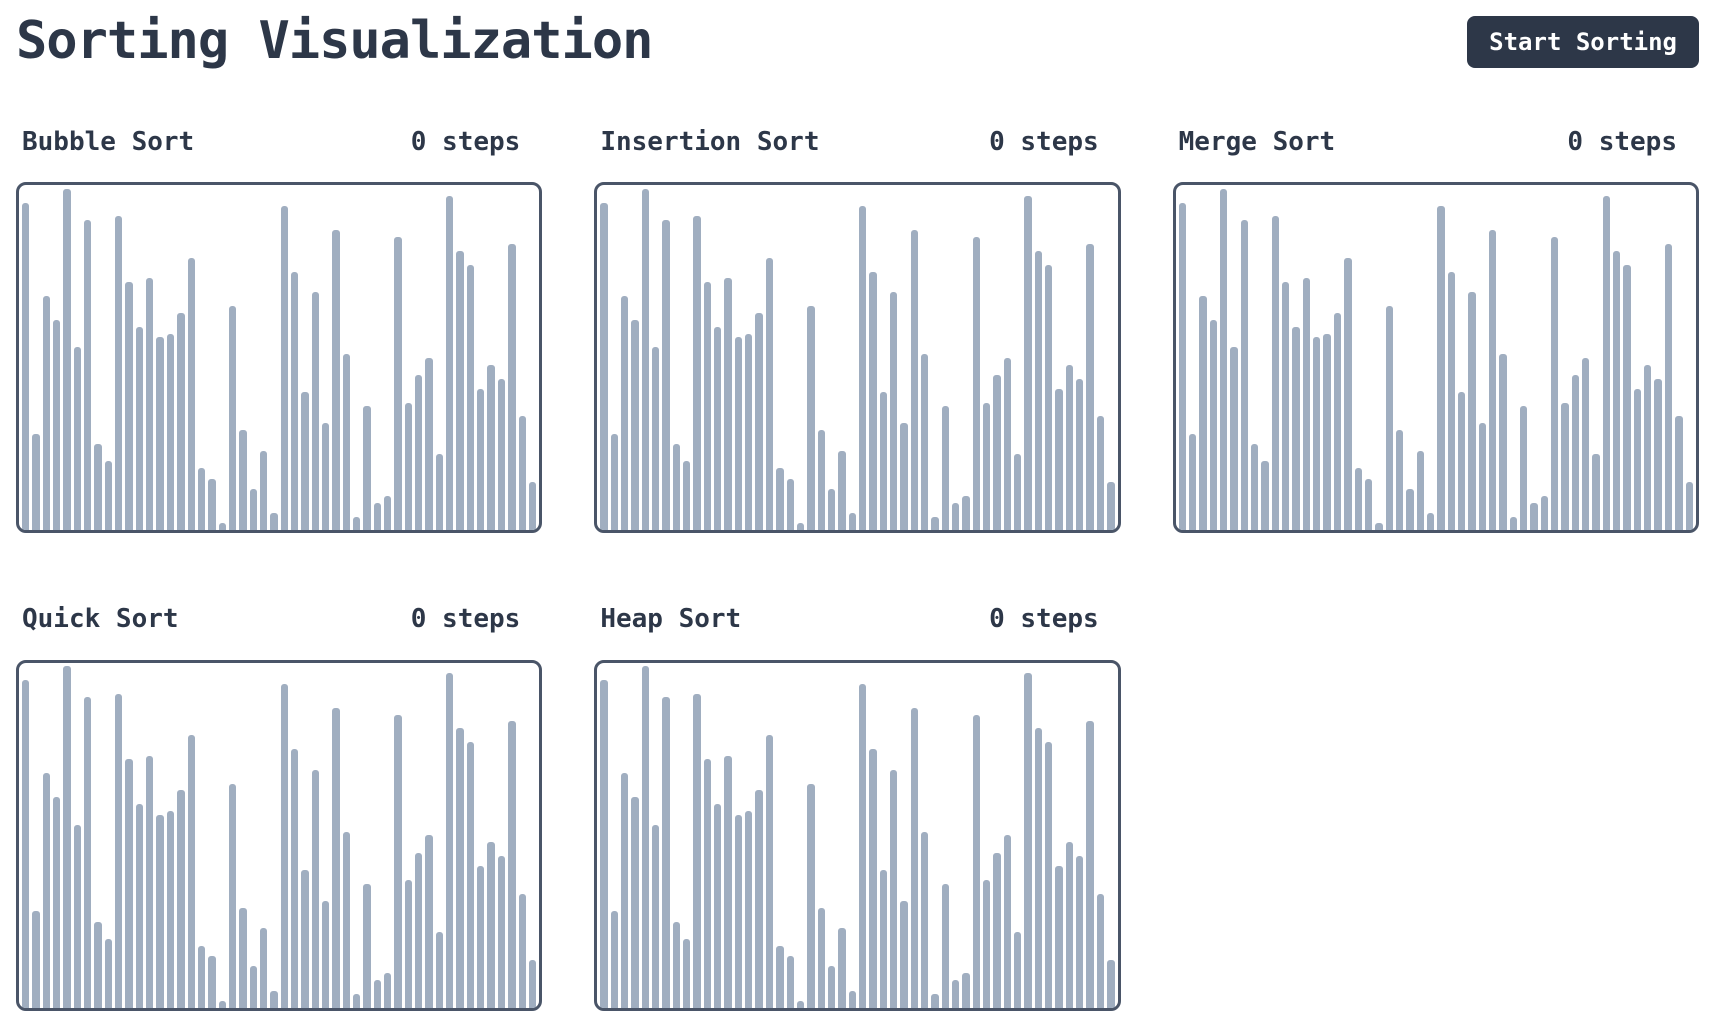  I want to click on start-sorting-button: Start Sorting, so click(1583, 41).